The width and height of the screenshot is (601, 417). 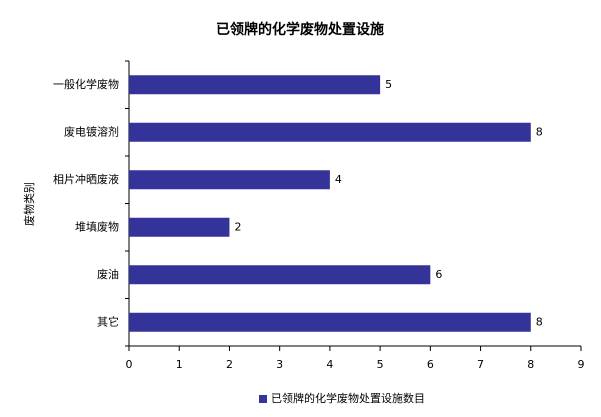 What do you see at coordinates (438, 274) in the screenshot?
I see `data-label: 6` at bounding box center [438, 274].